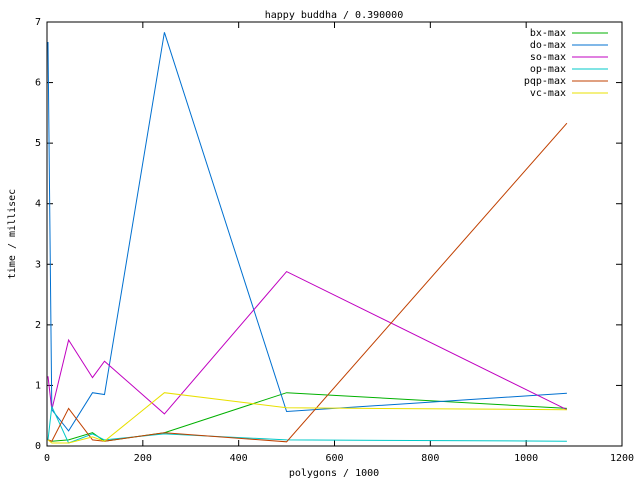 The width and height of the screenshot is (640, 480). I want to click on y-tick-label: 0, so click(38, 446).